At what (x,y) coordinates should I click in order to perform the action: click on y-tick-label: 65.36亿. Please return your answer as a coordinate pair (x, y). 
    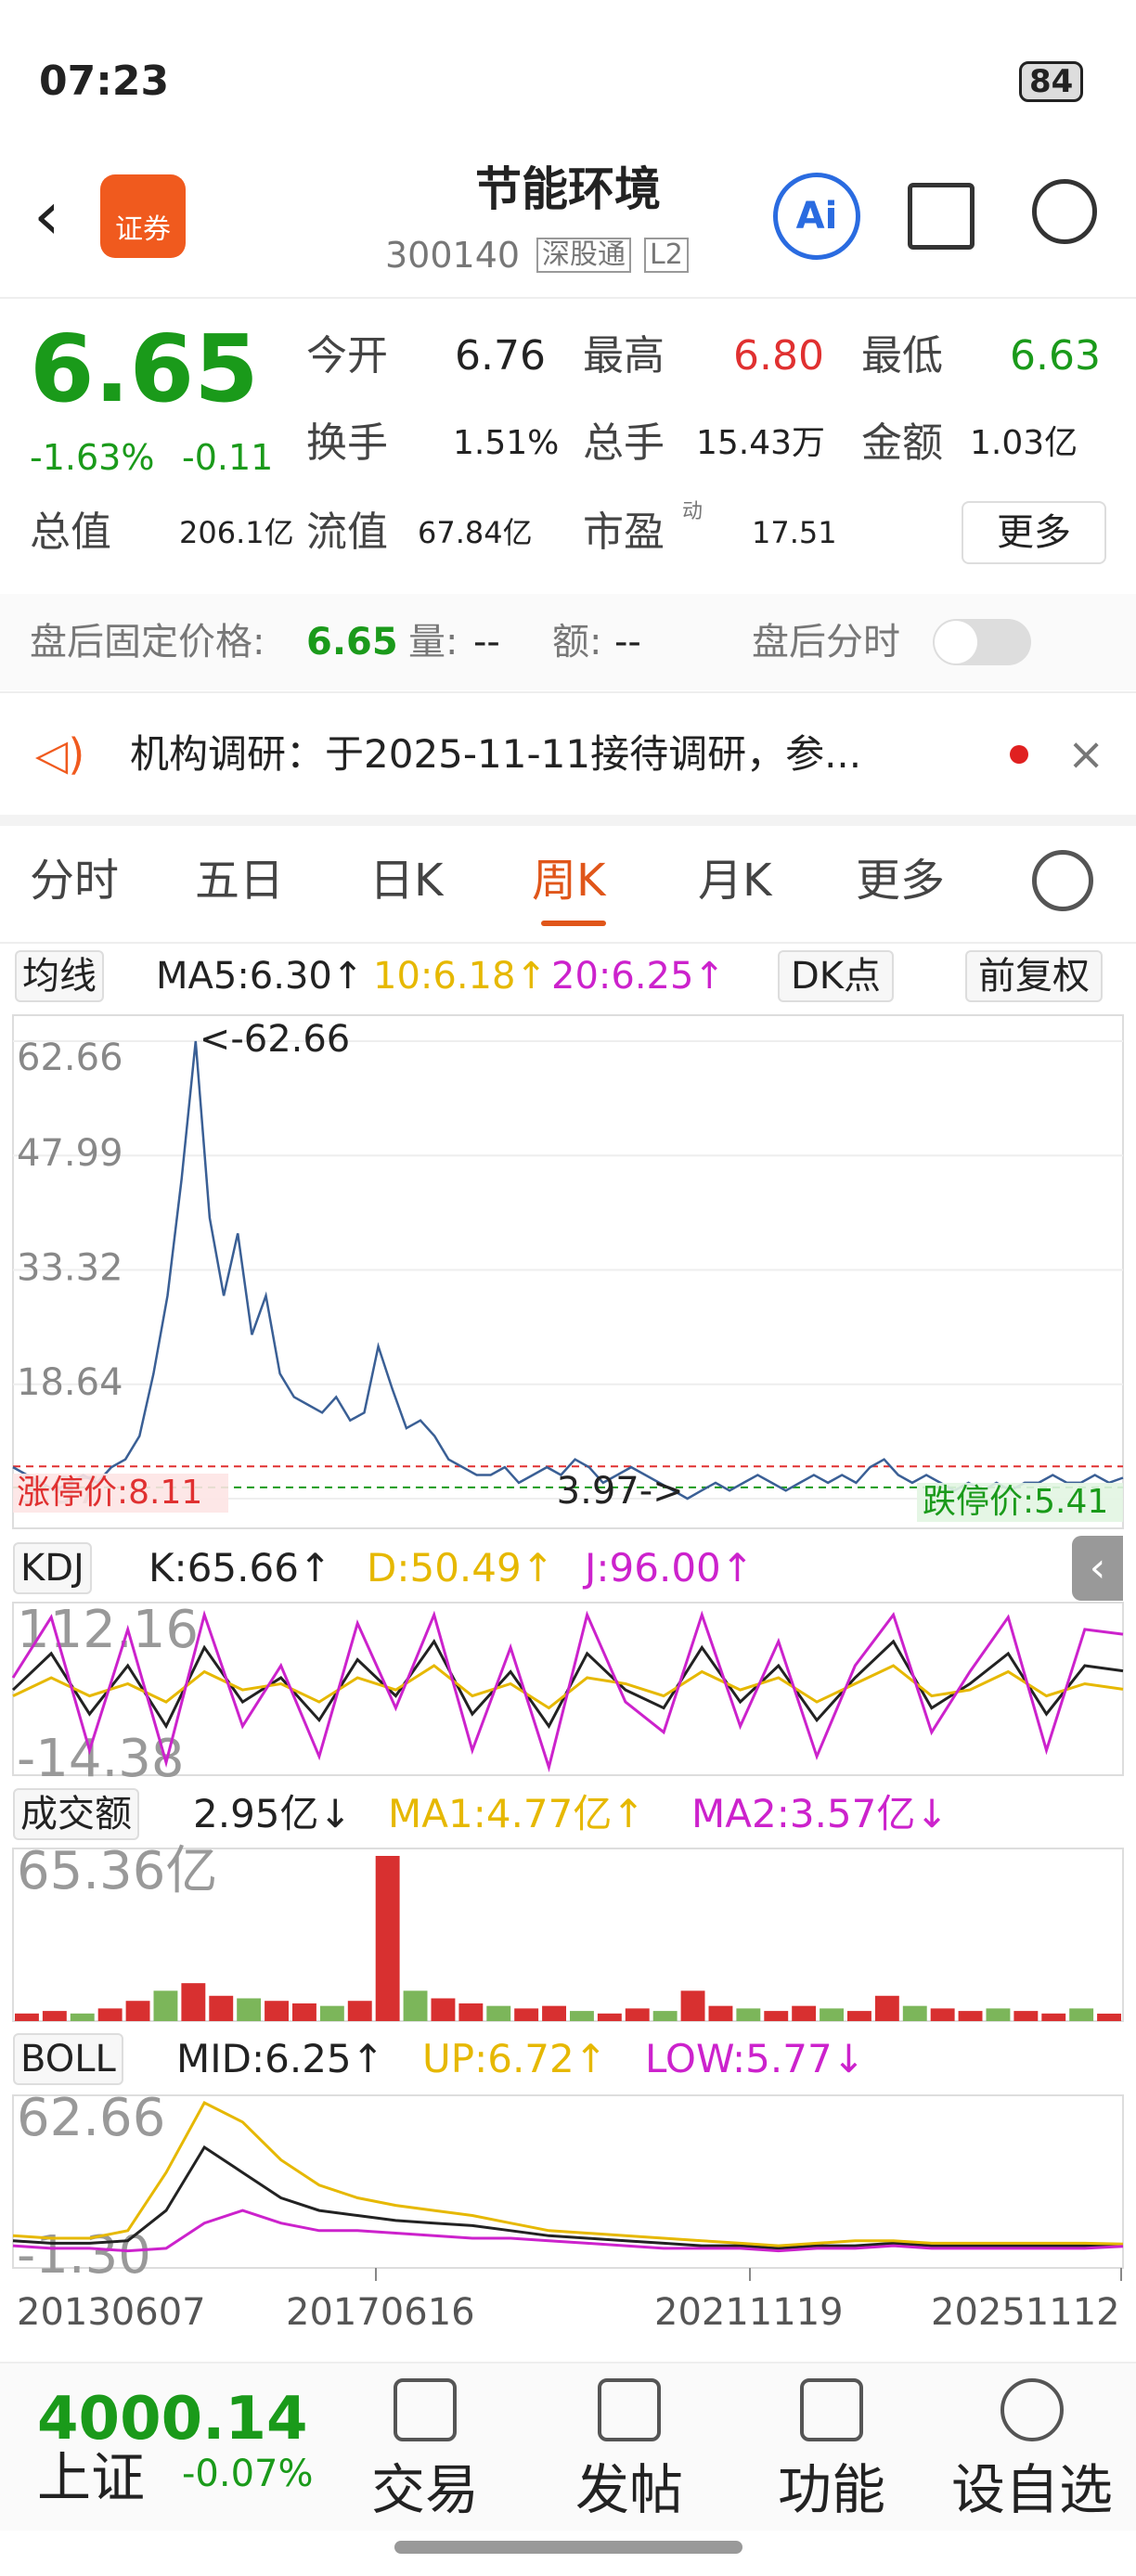
    Looking at the image, I should click on (117, 1871).